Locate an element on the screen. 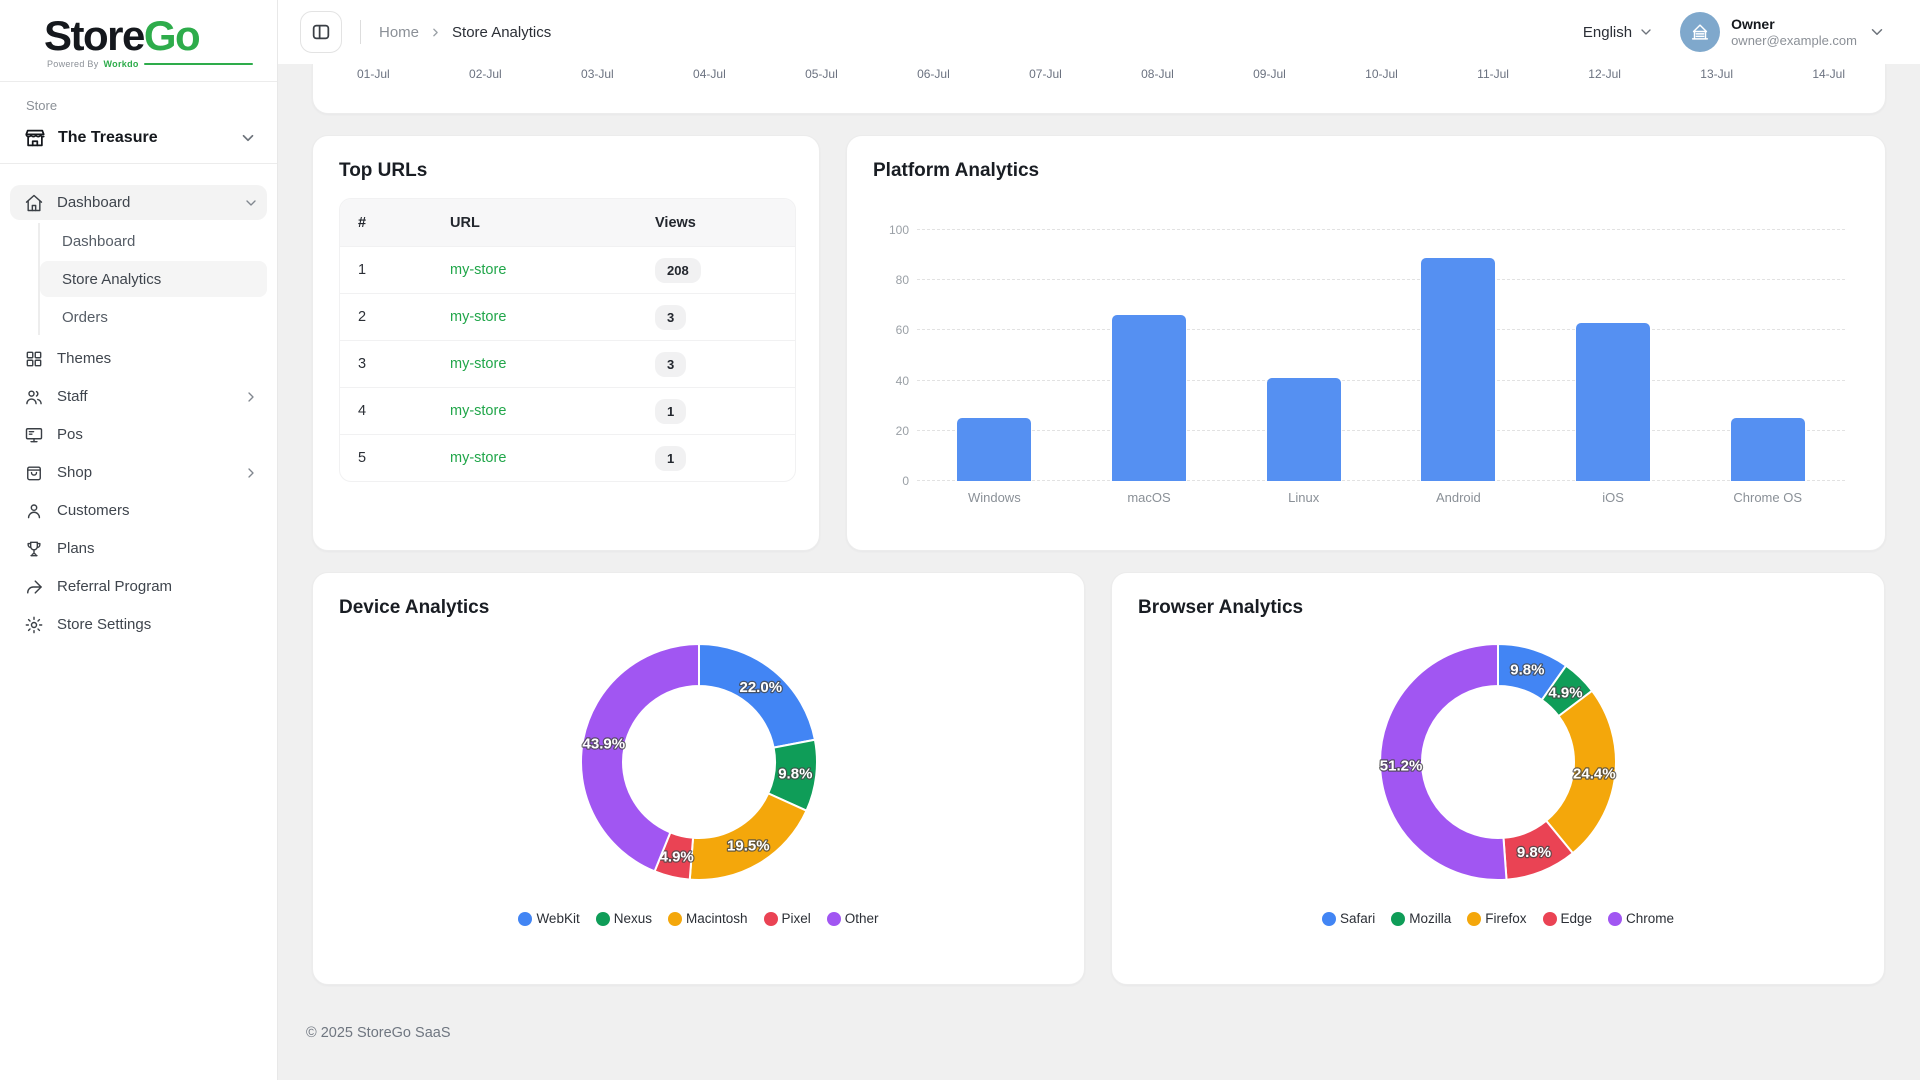  x-axis-label: 09-Jul is located at coordinates (1269, 74).